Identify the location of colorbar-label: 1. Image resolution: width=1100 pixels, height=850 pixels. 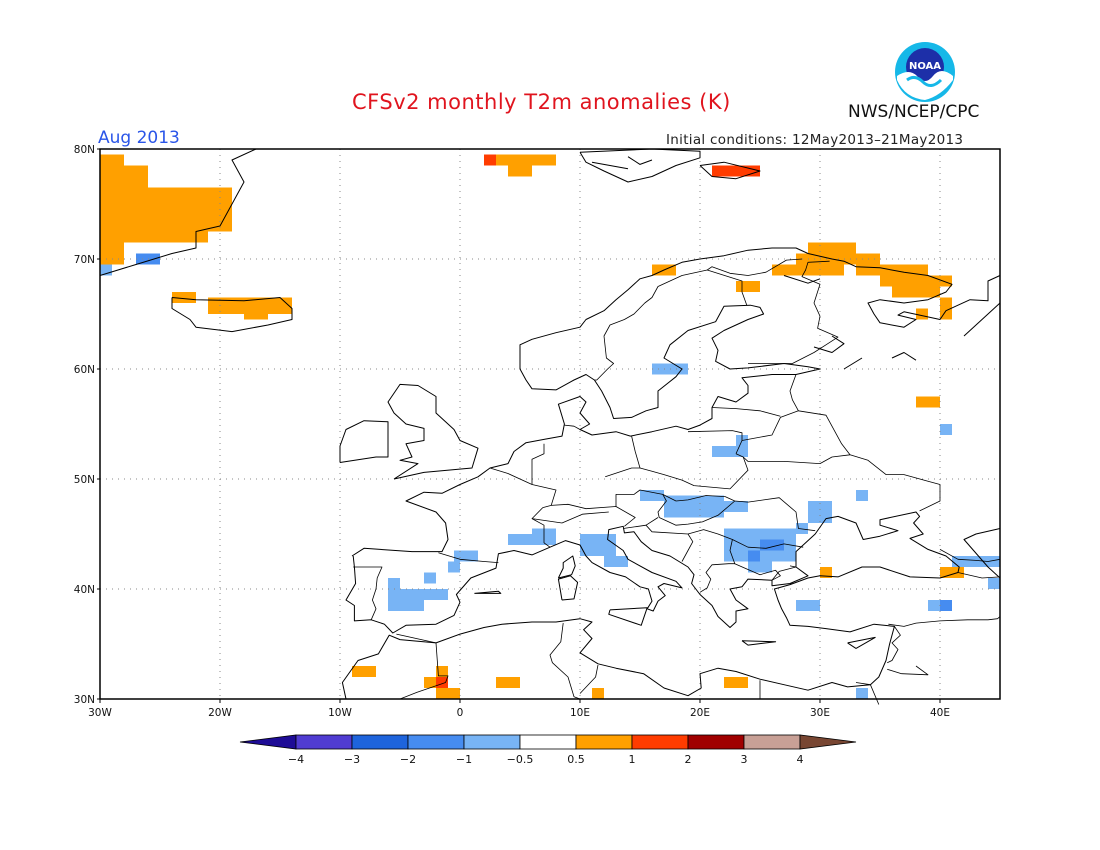
(632, 759).